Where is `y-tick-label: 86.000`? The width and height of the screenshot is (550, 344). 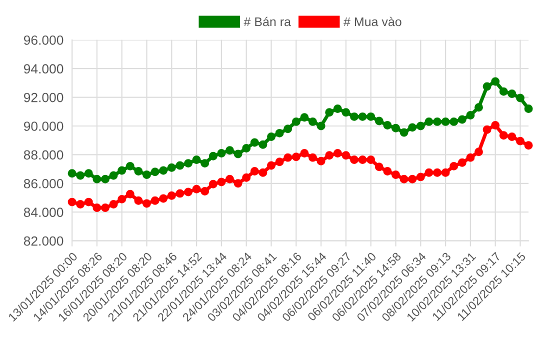
y-tick-label: 86.000 is located at coordinates (44, 183).